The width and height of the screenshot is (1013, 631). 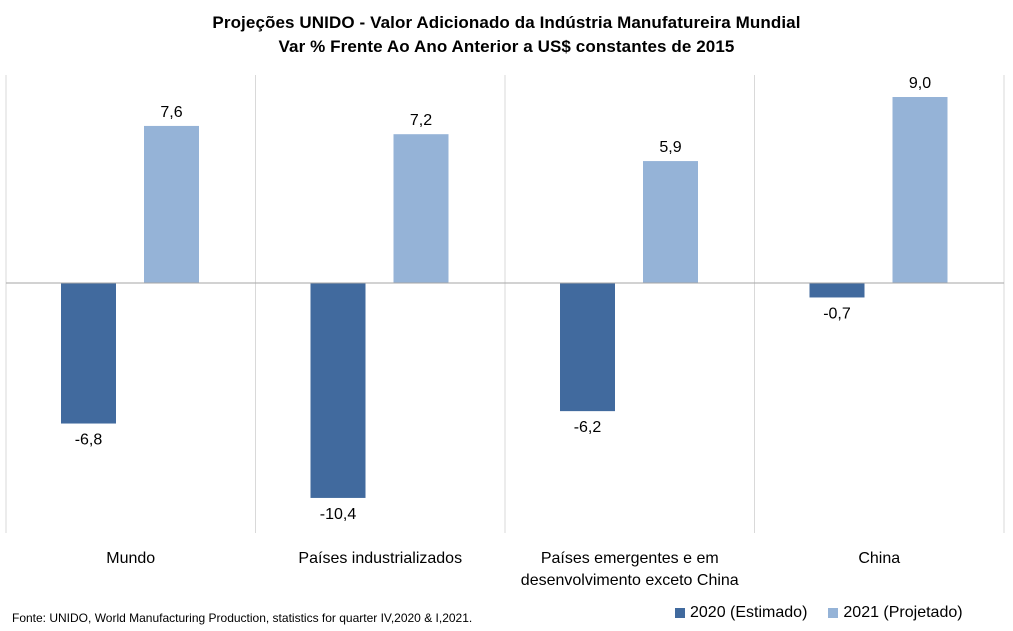 What do you see at coordinates (630, 580) in the screenshot?
I see `category-label-line: desenvolvimento exceto China` at bounding box center [630, 580].